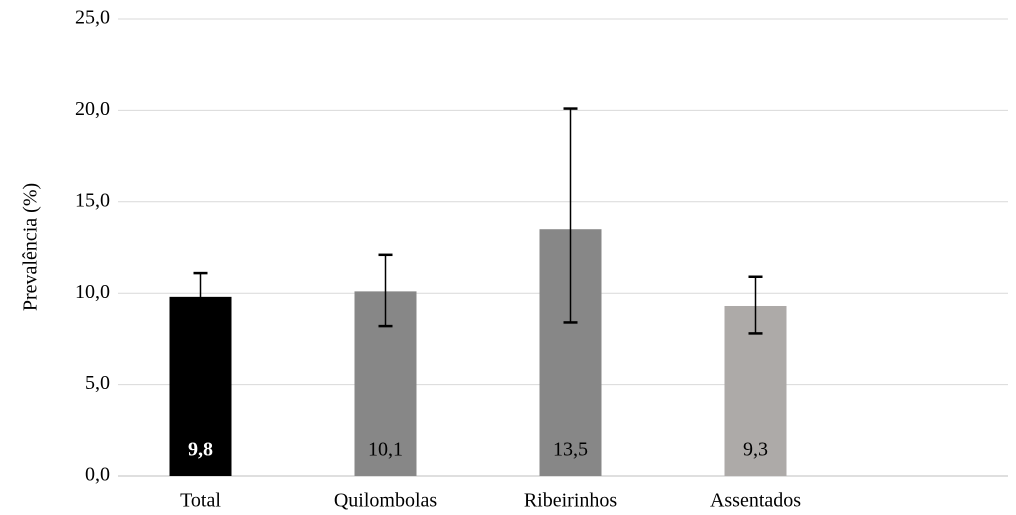 The height and width of the screenshot is (515, 1016). I want to click on bar-total, so click(200, 386).